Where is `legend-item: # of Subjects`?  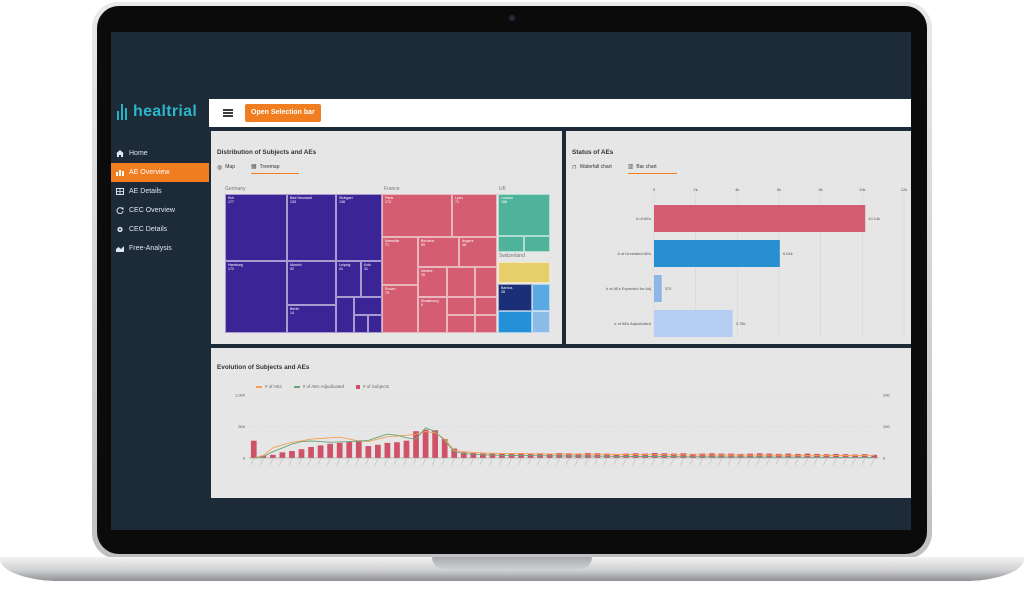 legend-item: # of Subjects is located at coordinates (372, 386).